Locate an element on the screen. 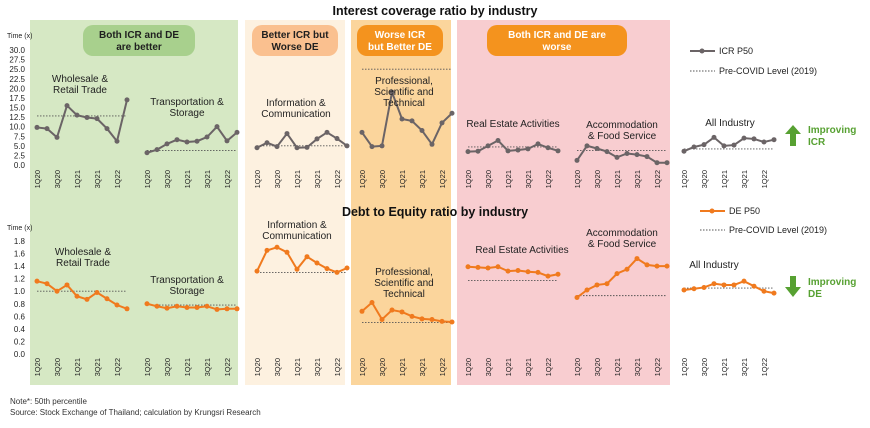  de-ytick: 0.6 is located at coordinates (20, 316).